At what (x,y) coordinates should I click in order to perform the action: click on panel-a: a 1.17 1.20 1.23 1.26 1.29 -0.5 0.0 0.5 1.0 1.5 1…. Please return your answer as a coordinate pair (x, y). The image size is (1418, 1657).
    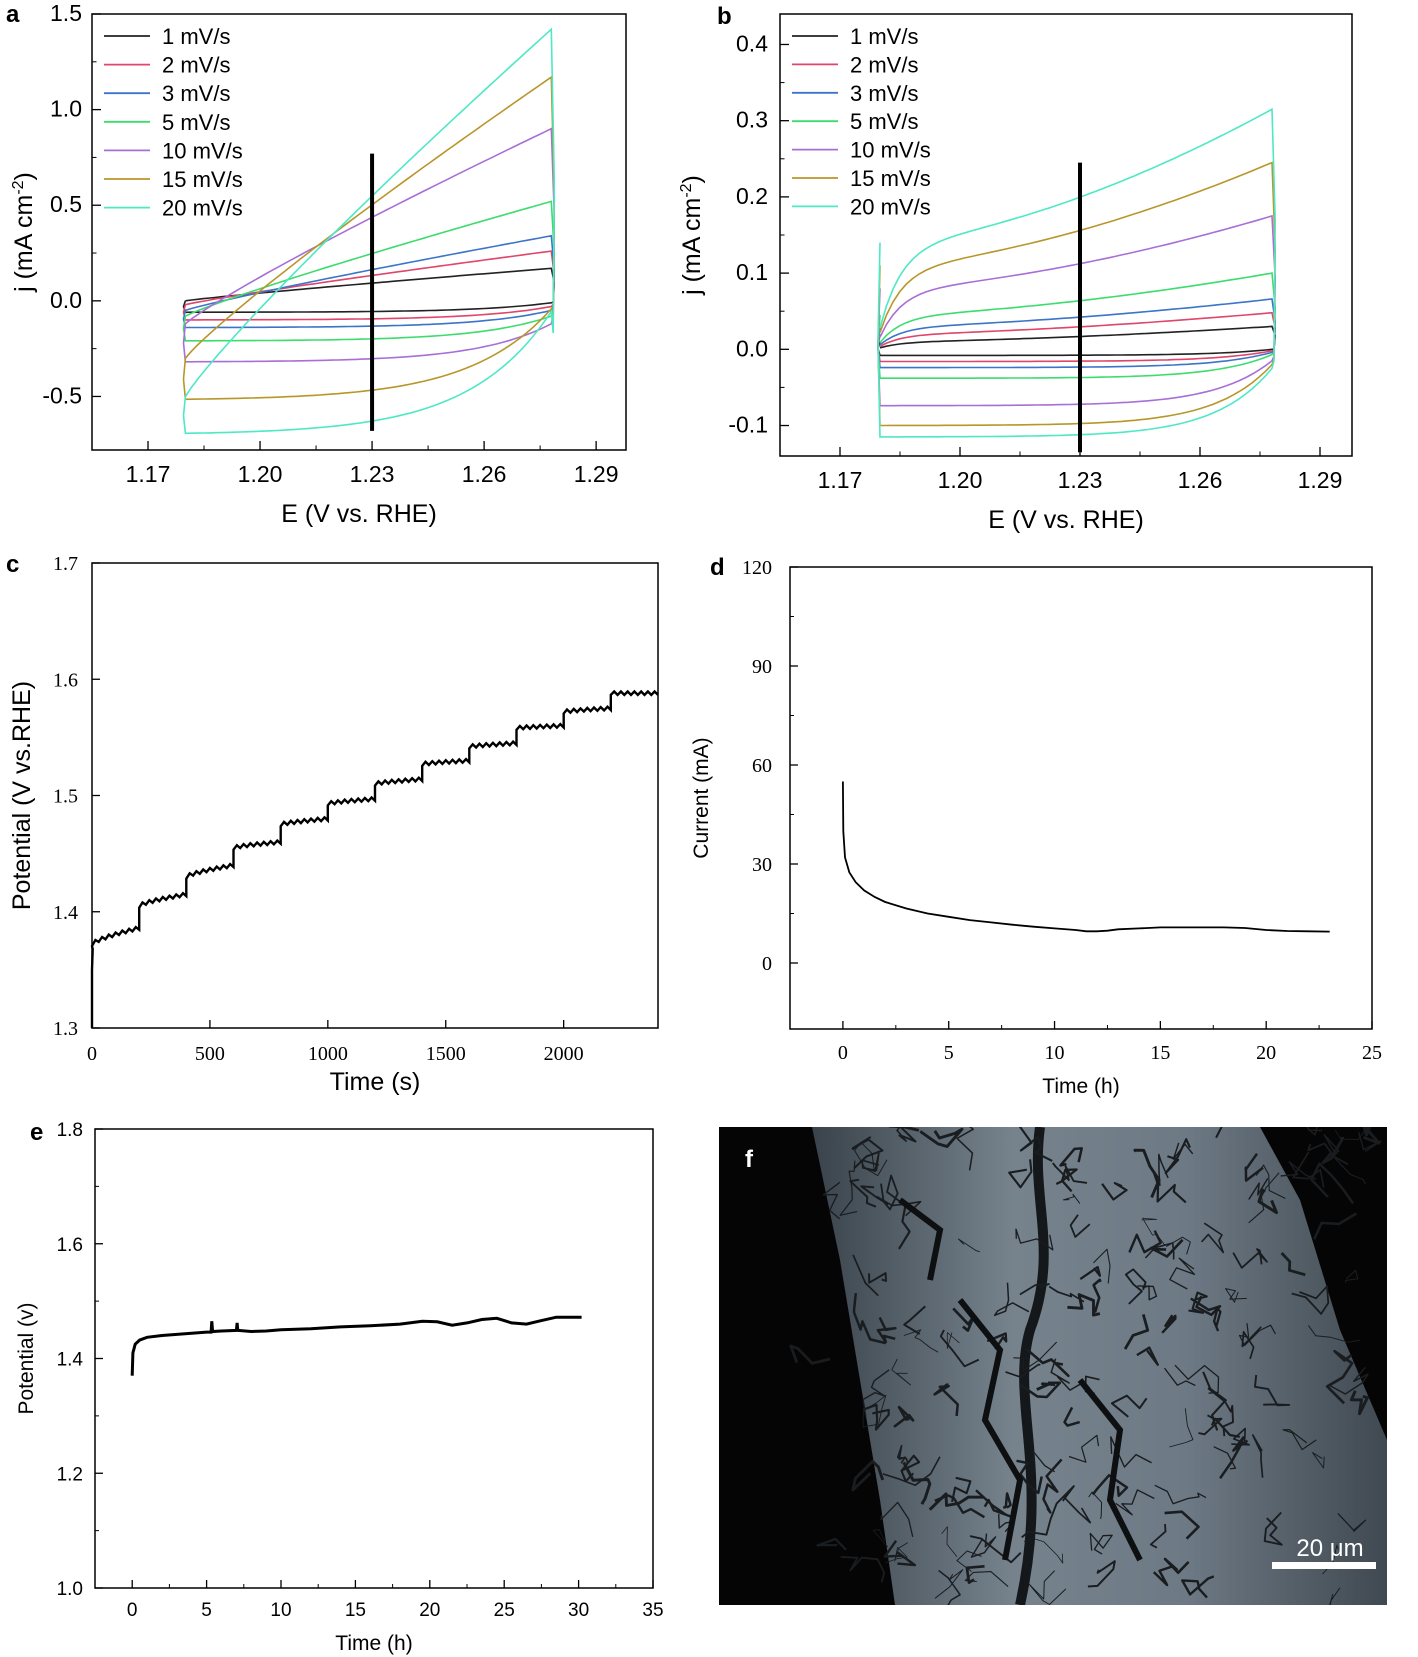
    Looking at the image, I should click on (316, 264).